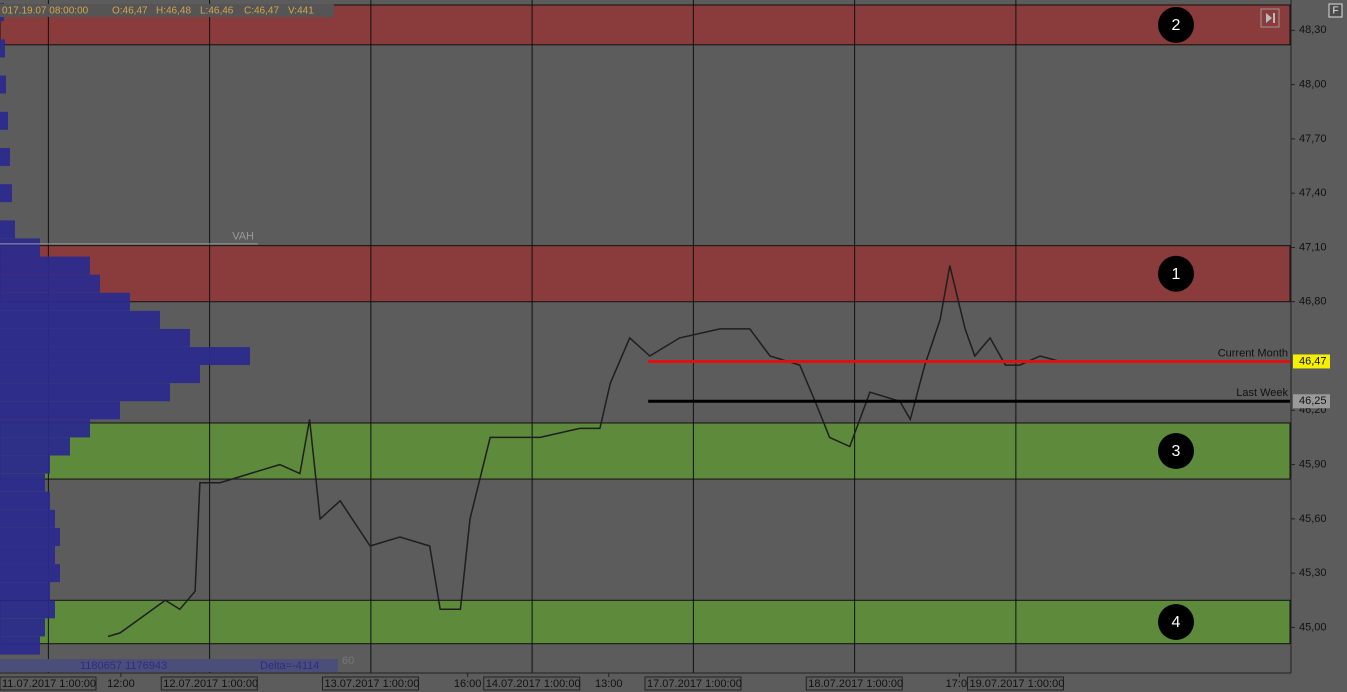 Image resolution: width=1347 pixels, height=692 pixels. I want to click on price-tag-label: 46,47, so click(1313, 361).